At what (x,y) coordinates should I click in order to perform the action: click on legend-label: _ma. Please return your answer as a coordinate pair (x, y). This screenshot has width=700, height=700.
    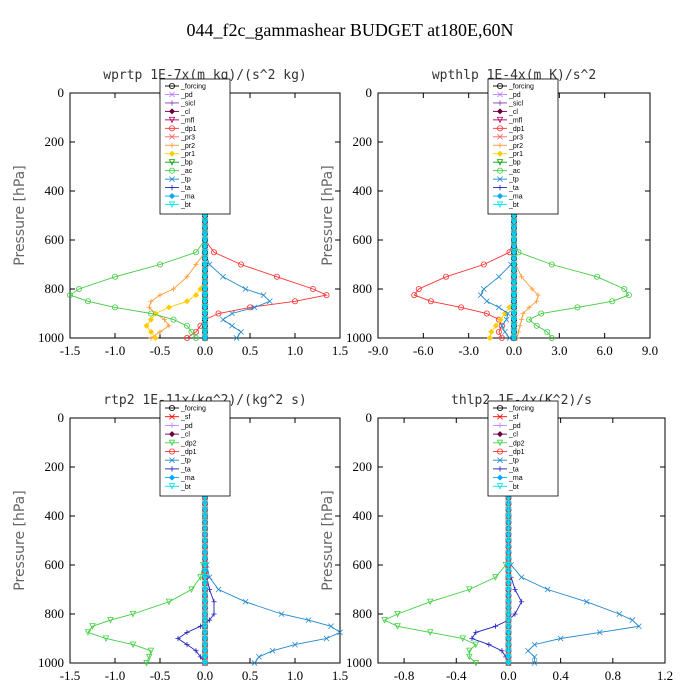
    Looking at the image, I should click on (515, 478).